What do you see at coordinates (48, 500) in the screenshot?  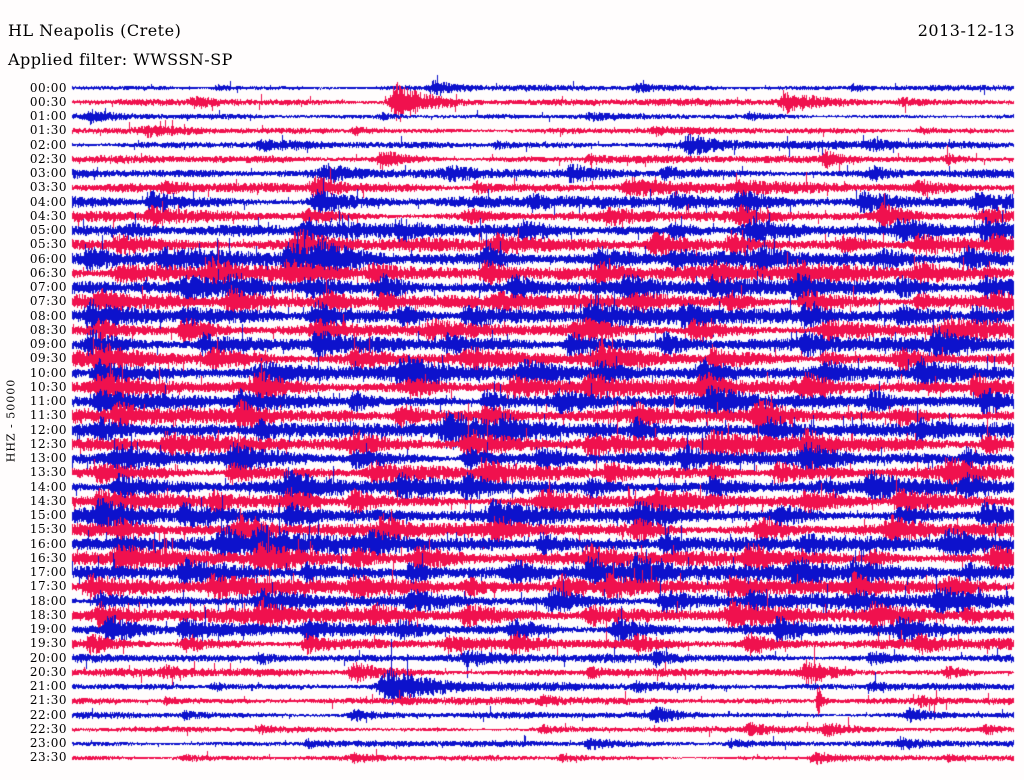 I see `time-label: 14:30` at bounding box center [48, 500].